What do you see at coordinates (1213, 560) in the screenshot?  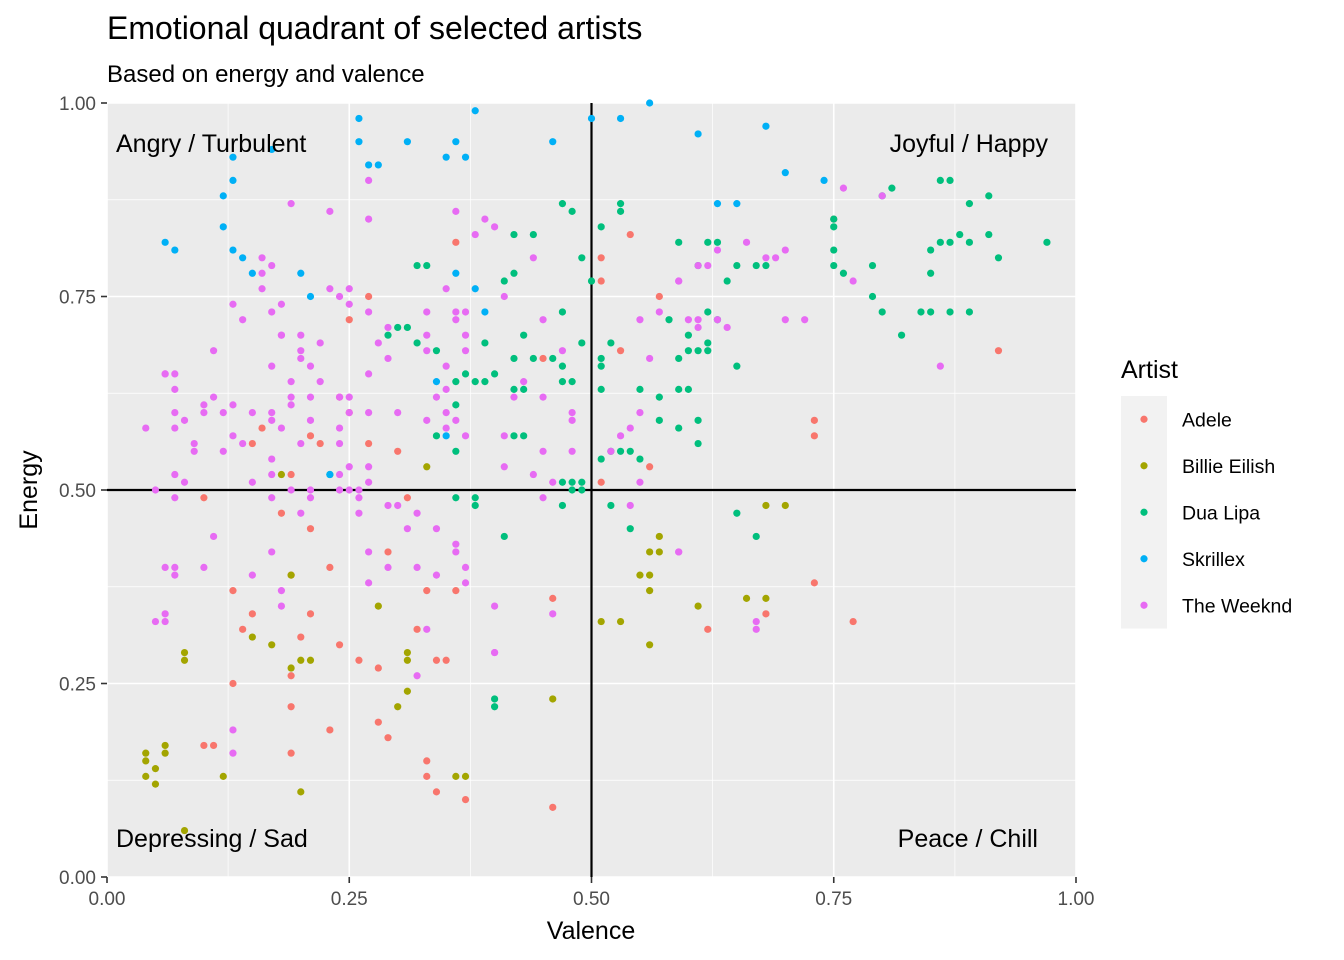 I see `legend-label-skrillex: Skrillex` at bounding box center [1213, 560].